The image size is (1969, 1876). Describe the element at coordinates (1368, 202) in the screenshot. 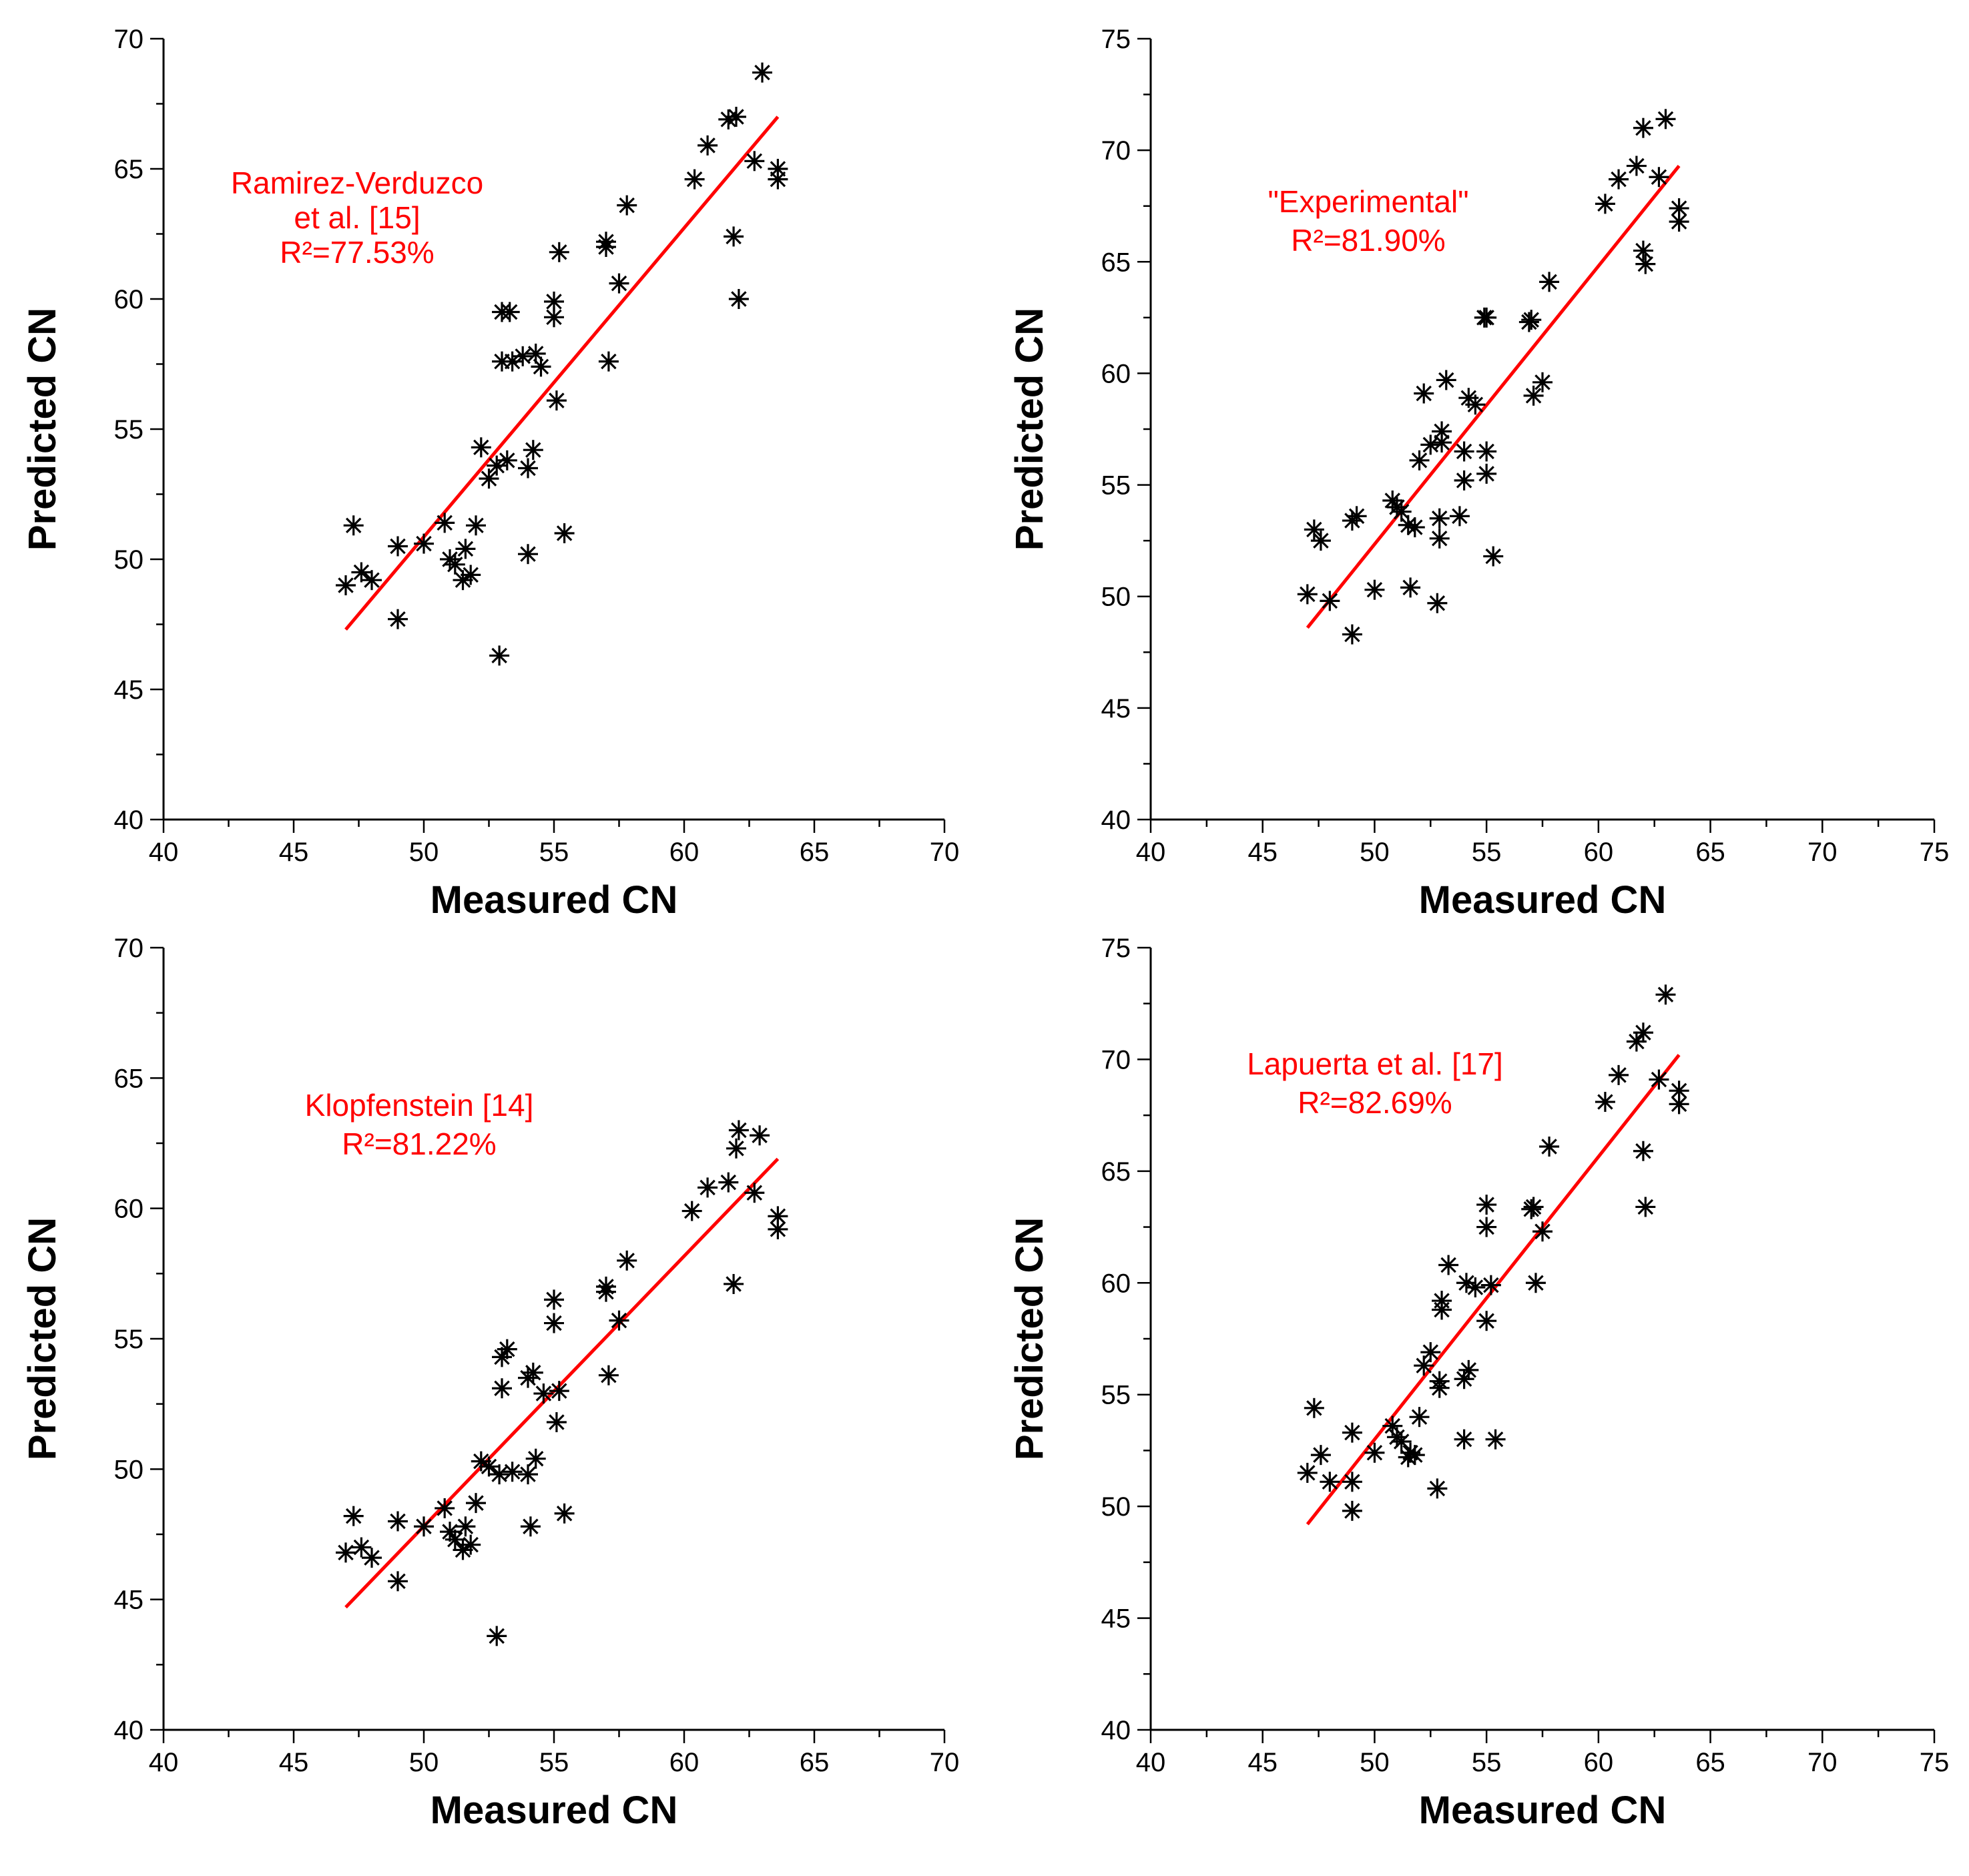

I see `annotation-line: "Experimental"` at that location.